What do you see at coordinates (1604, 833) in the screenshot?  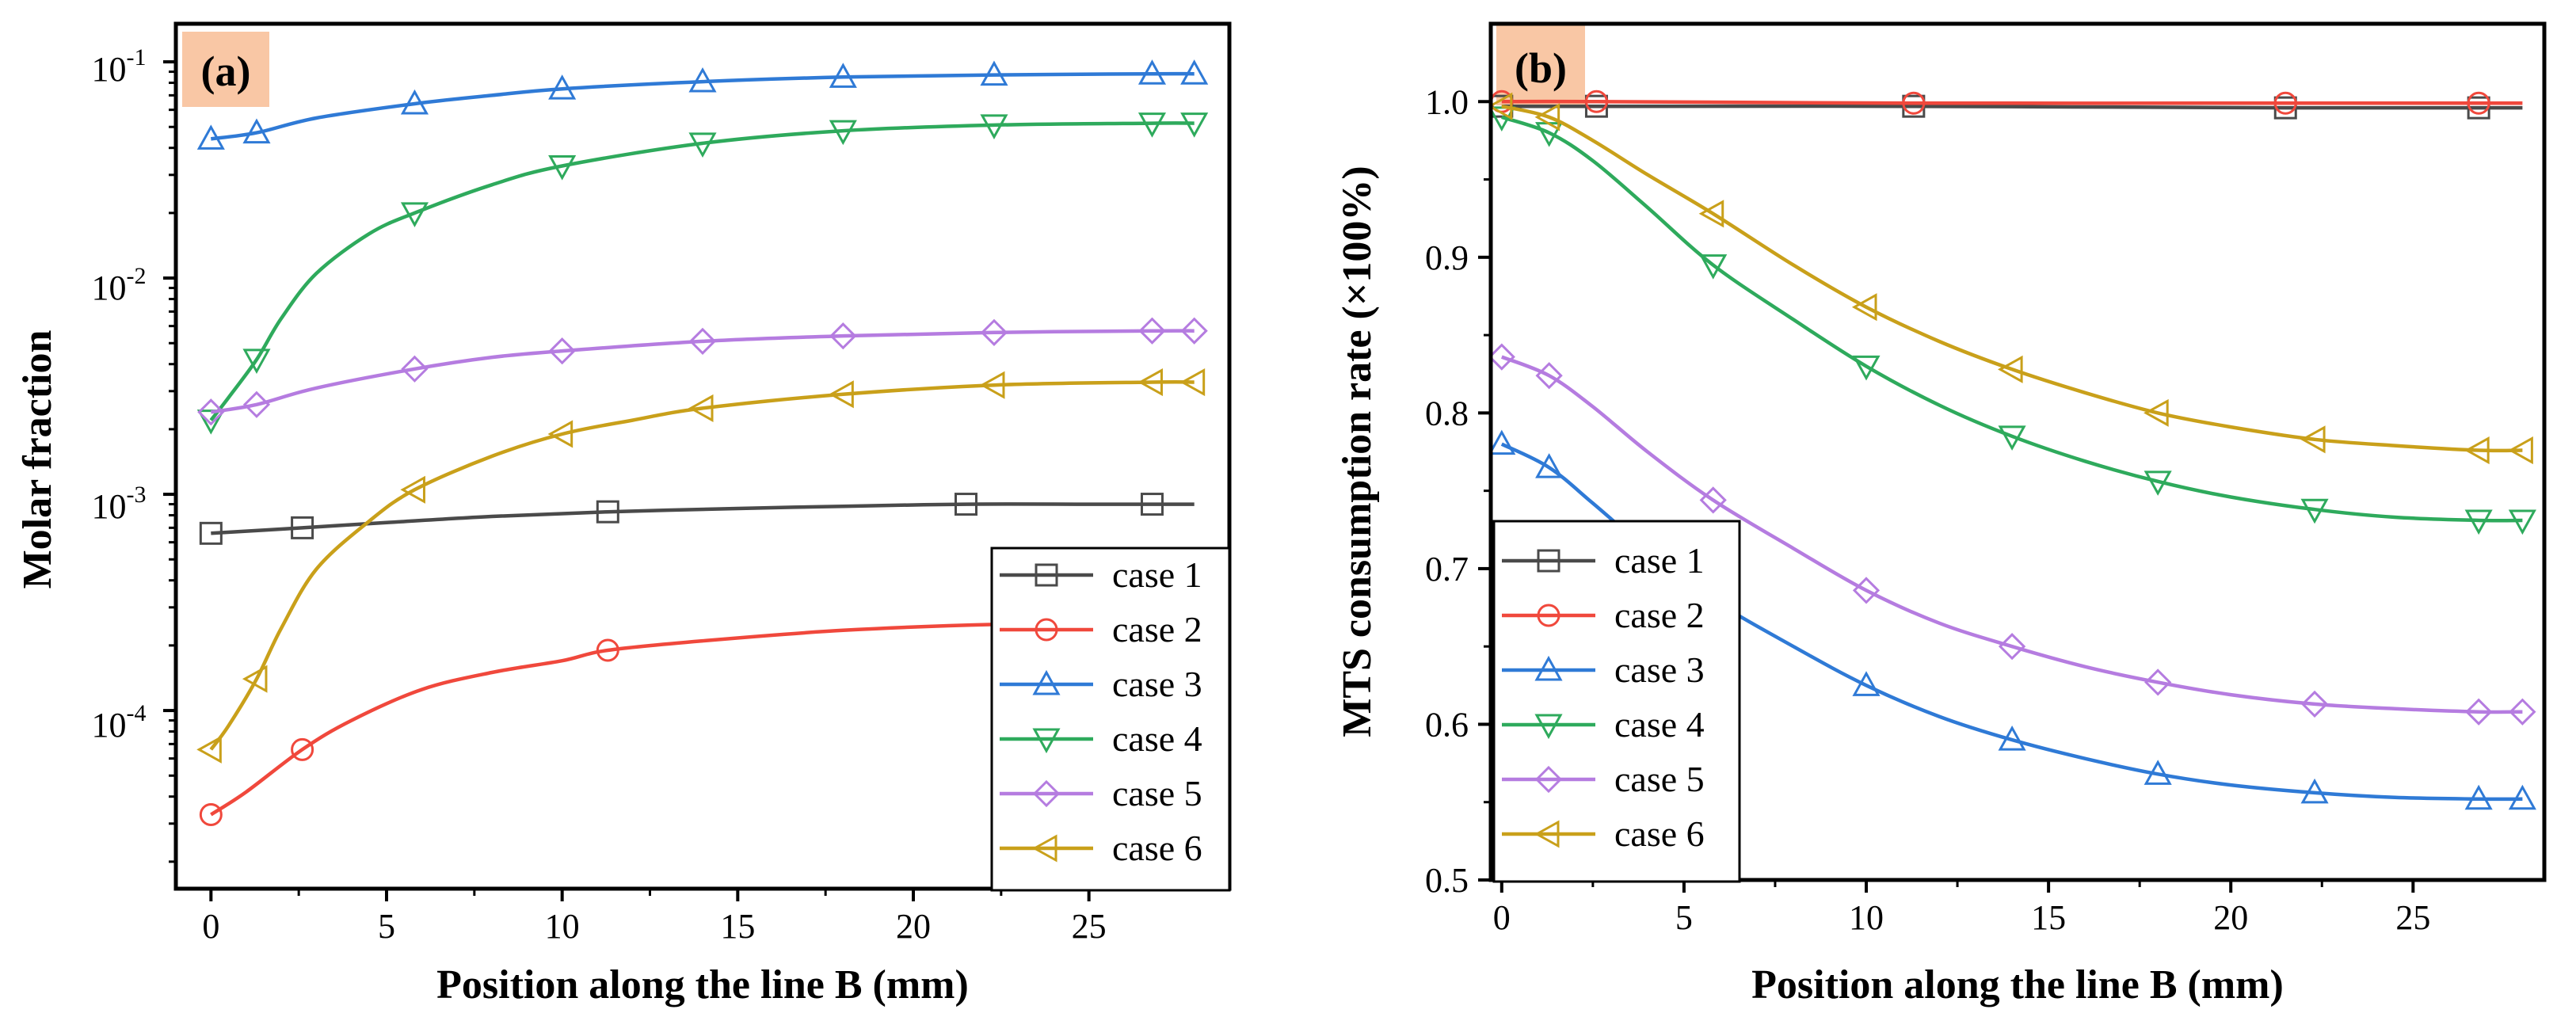 I see `panel-b-legend-item-case-6: case 6` at bounding box center [1604, 833].